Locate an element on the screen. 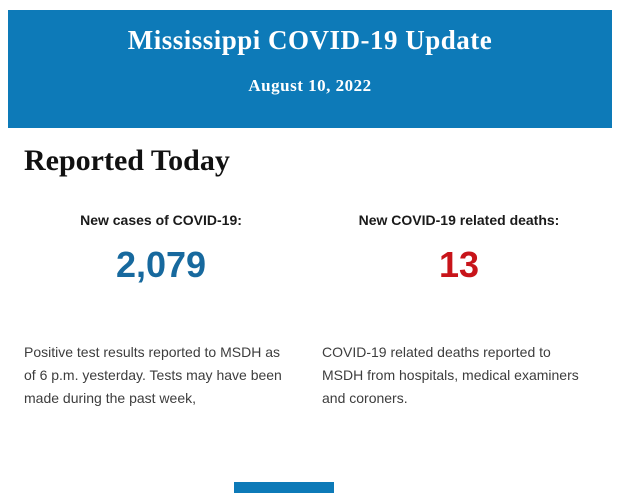 Image resolution: width=620 pixels, height=493 pixels. new-deaths-value: 13 is located at coordinates (459, 264).